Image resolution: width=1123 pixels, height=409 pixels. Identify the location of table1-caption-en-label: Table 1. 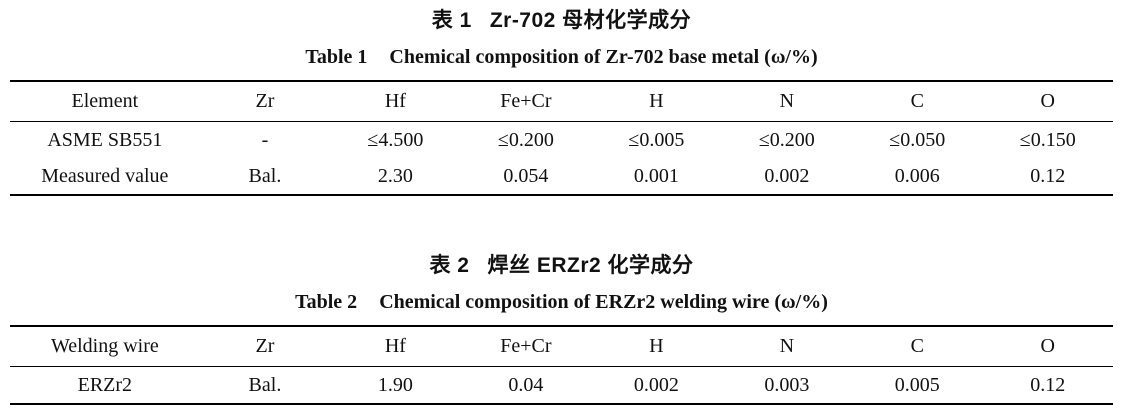
(336, 57).